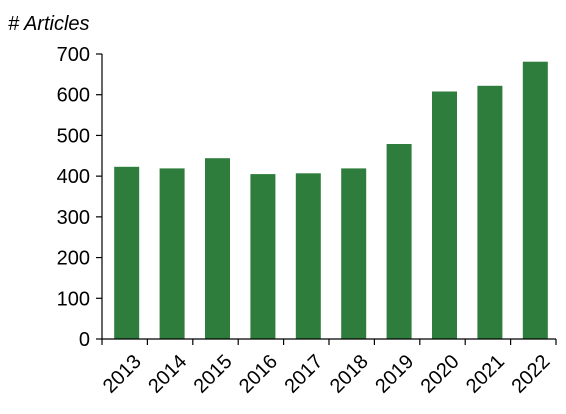 This screenshot has width=566, height=414. What do you see at coordinates (263, 256) in the screenshot?
I see `bar-2016` at bounding box center [263, 256].